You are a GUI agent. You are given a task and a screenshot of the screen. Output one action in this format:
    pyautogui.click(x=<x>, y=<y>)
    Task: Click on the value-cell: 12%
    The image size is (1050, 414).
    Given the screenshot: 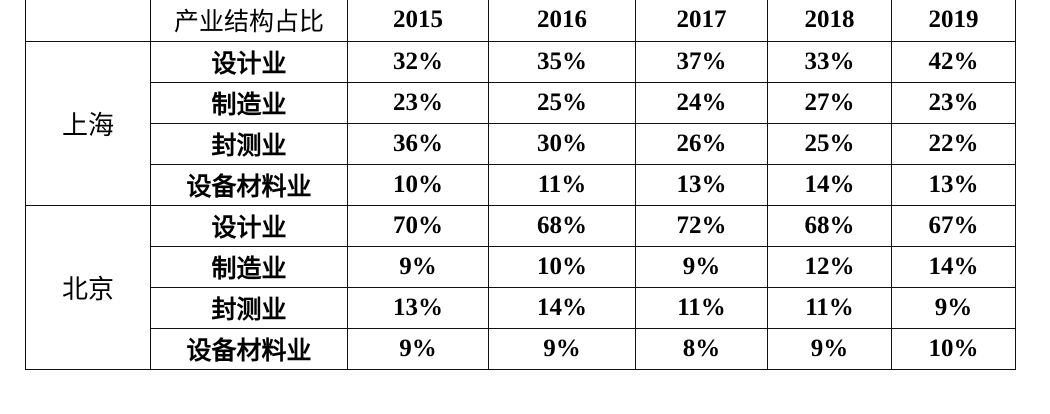 What is the action you would take?
    pyautogui.click(x=829, y=267)
    